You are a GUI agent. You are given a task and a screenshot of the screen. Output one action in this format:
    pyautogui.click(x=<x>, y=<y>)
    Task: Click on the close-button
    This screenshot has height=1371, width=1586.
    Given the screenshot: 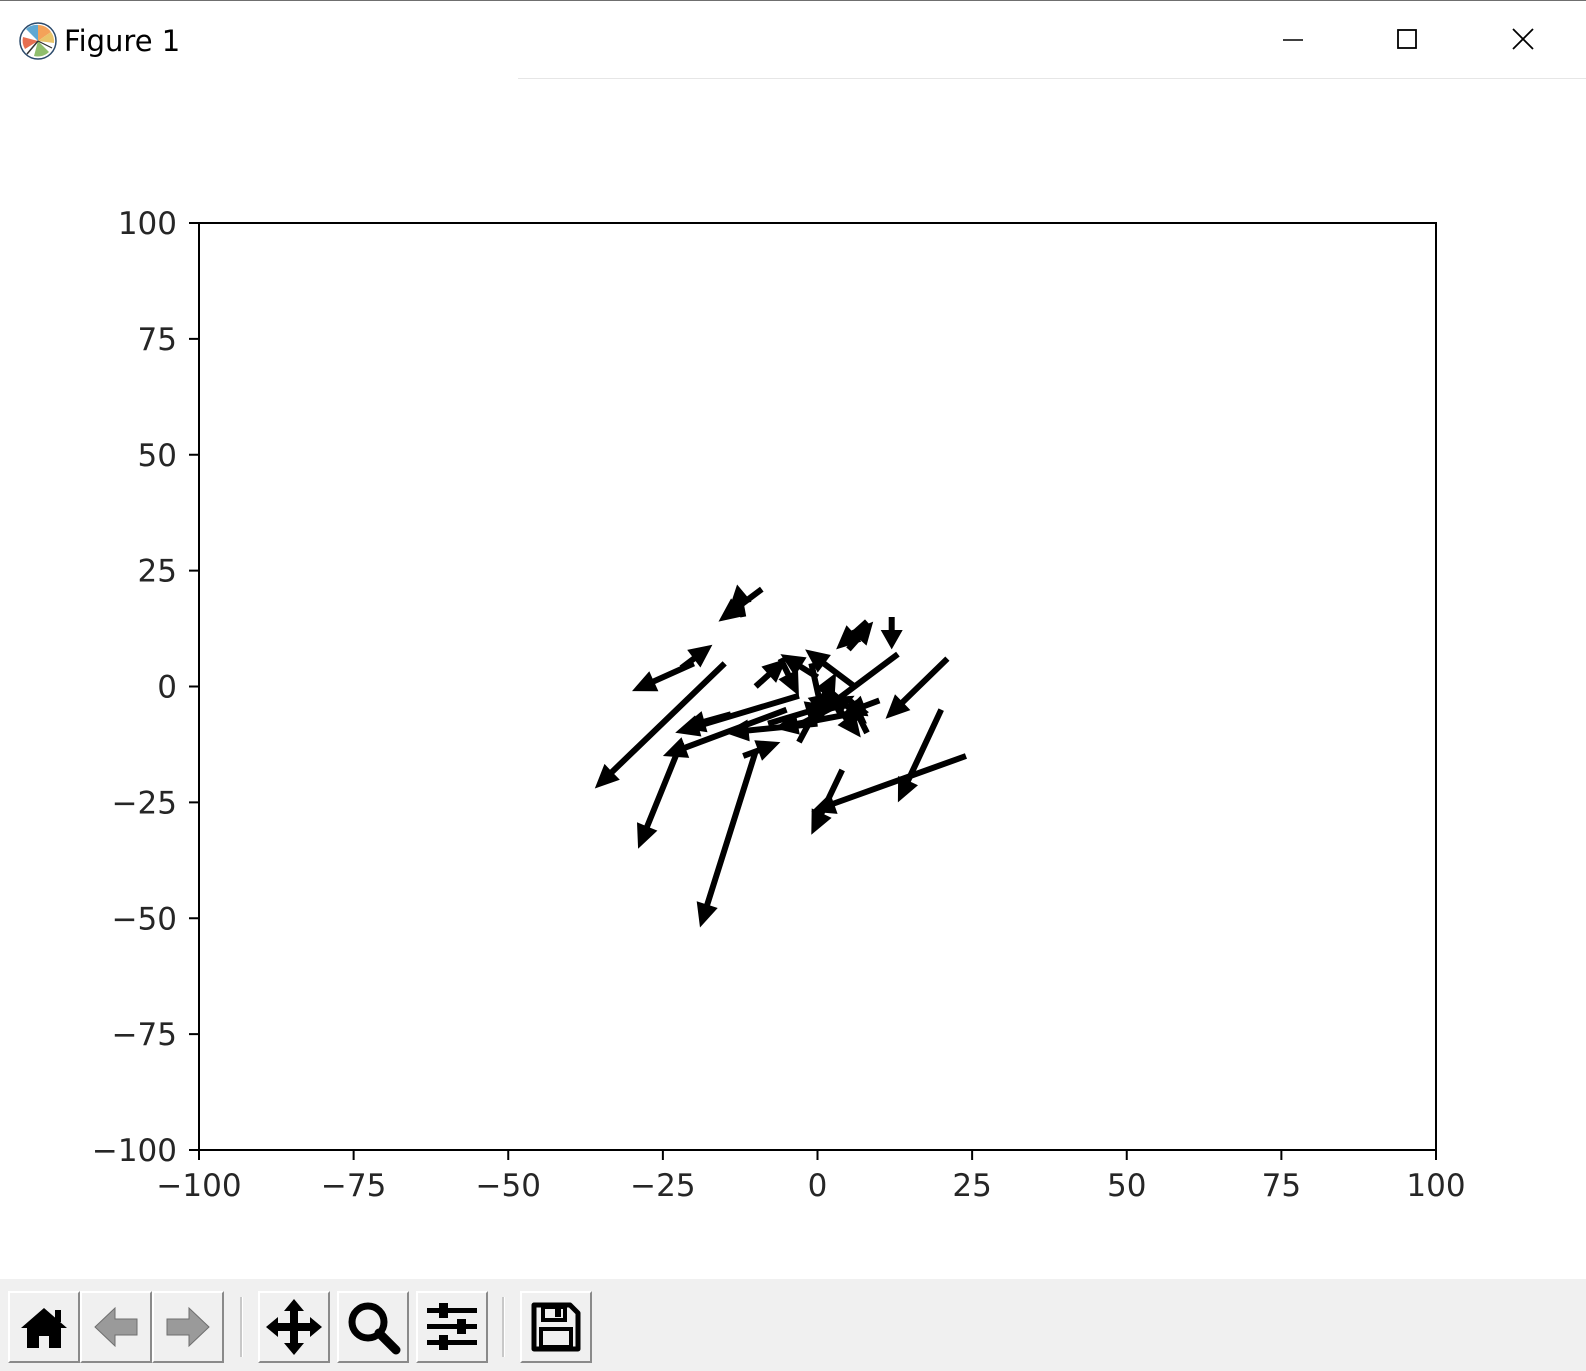 What is the action you would take?
    pyautogui.click(x=1523, y=39)
    